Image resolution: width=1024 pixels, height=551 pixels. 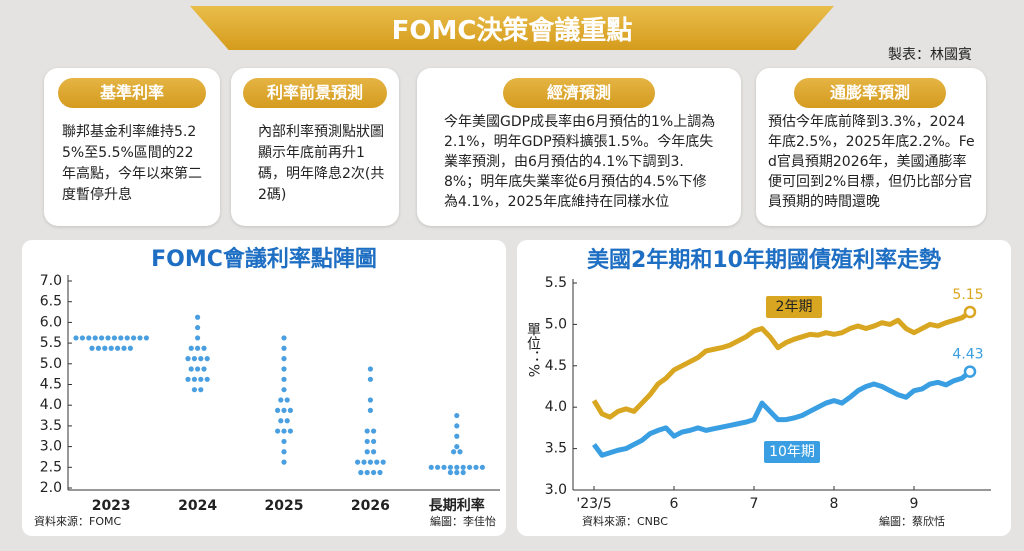 What do you see at coordinates (834, 504) in the screenshot?
I see `x-tick-label: 8` at bounding box center [834, 504].